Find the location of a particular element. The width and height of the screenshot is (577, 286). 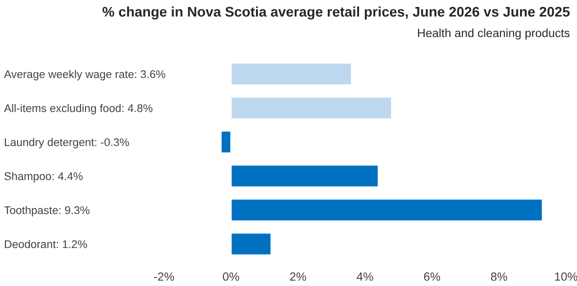

y-tick-label: Toothpaste: 9.3% is located at coordinates (47, 211).